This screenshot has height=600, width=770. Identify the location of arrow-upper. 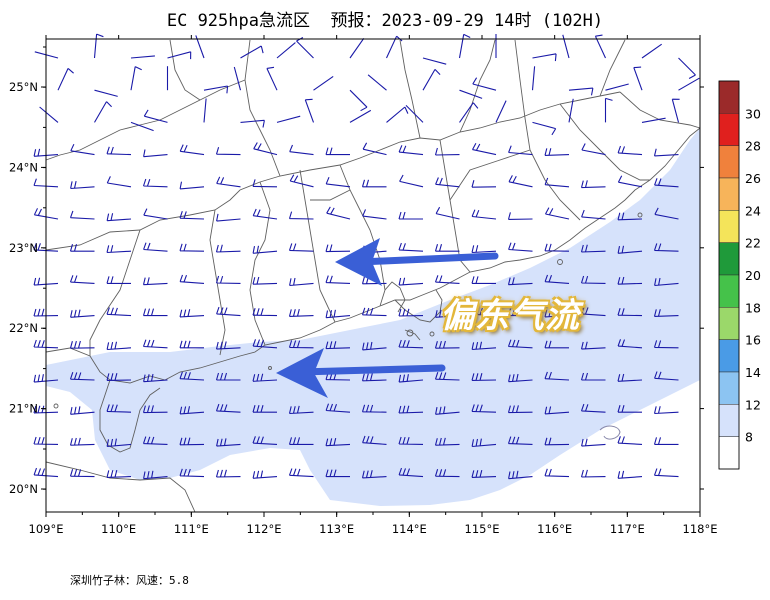
(417, 262).